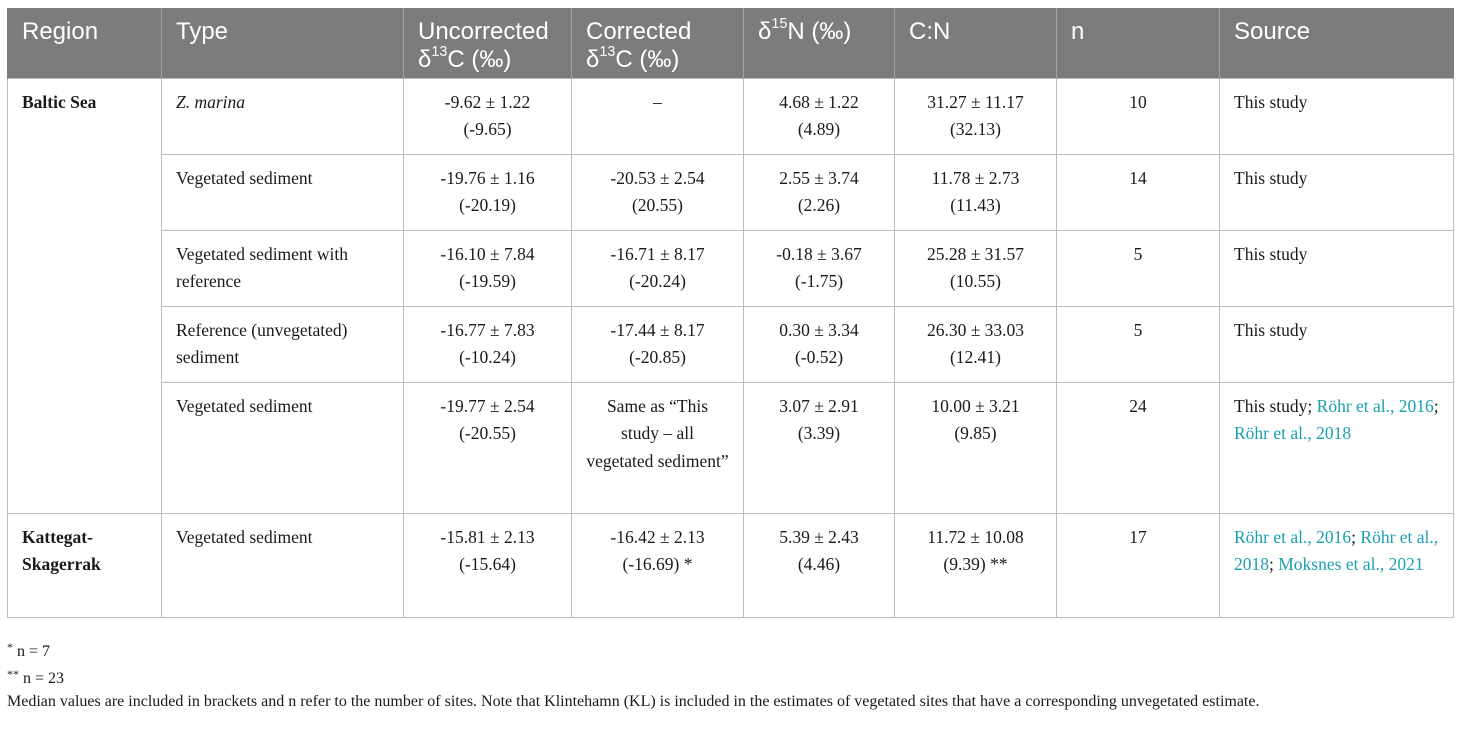  What do you see at coordinates (975, 447) in the screenshot?
I see `cn-cell: 10.00 ± 3.21 (9.85)` at bounding box center [975, 447].